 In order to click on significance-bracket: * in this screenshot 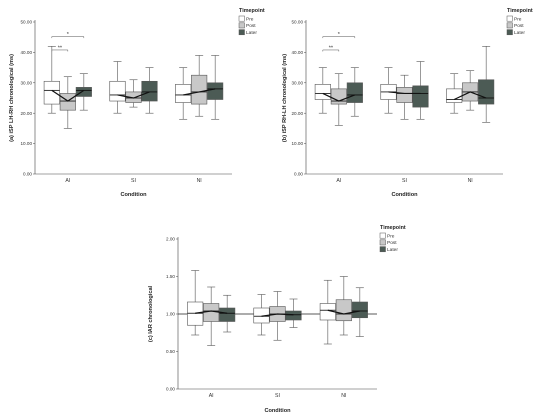, I will do `click(339, 35)`.